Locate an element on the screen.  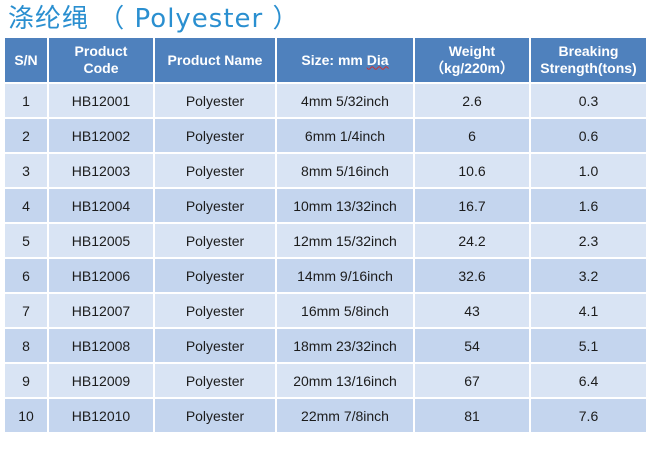
cell-size: 14mm 9/16inch is located at coordinates (345, 275).